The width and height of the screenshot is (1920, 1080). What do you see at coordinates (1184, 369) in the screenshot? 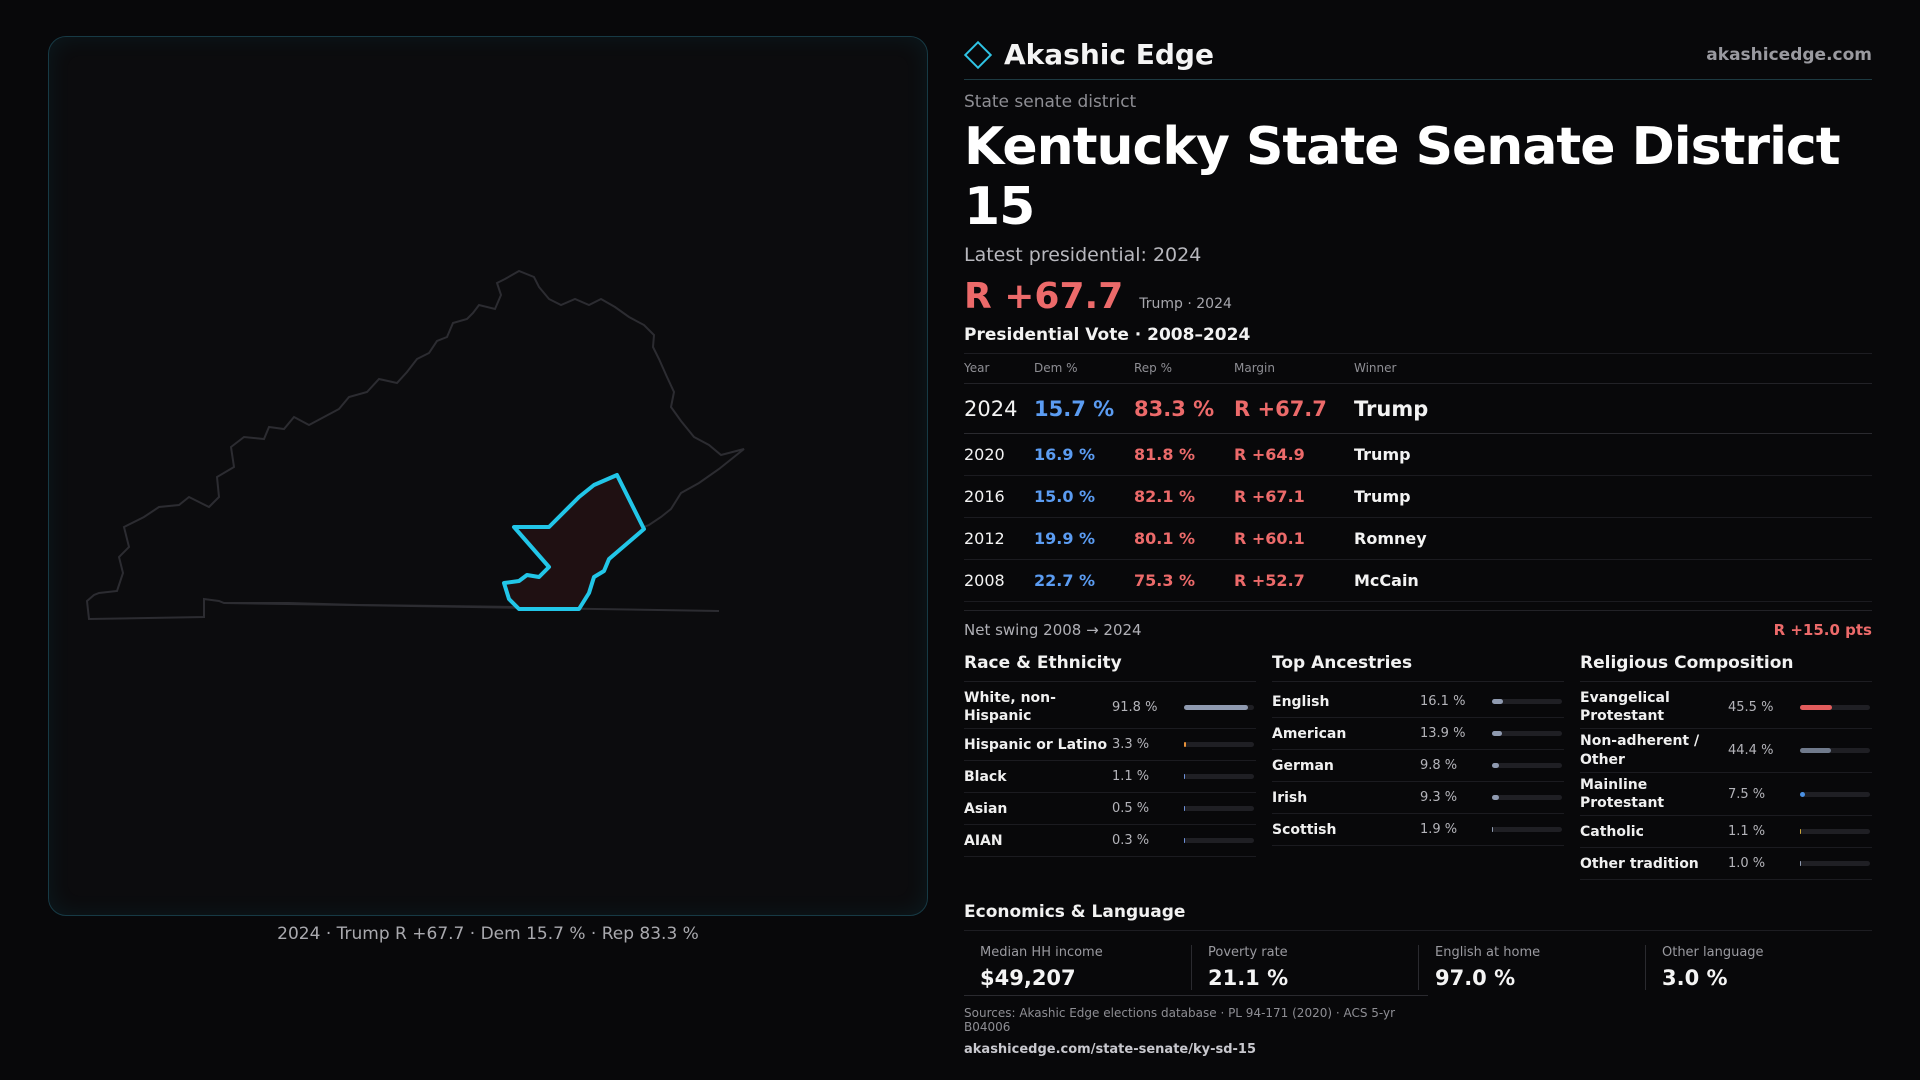
I see `col-rep-header: Rep %` at bounding box center [1184, 369].